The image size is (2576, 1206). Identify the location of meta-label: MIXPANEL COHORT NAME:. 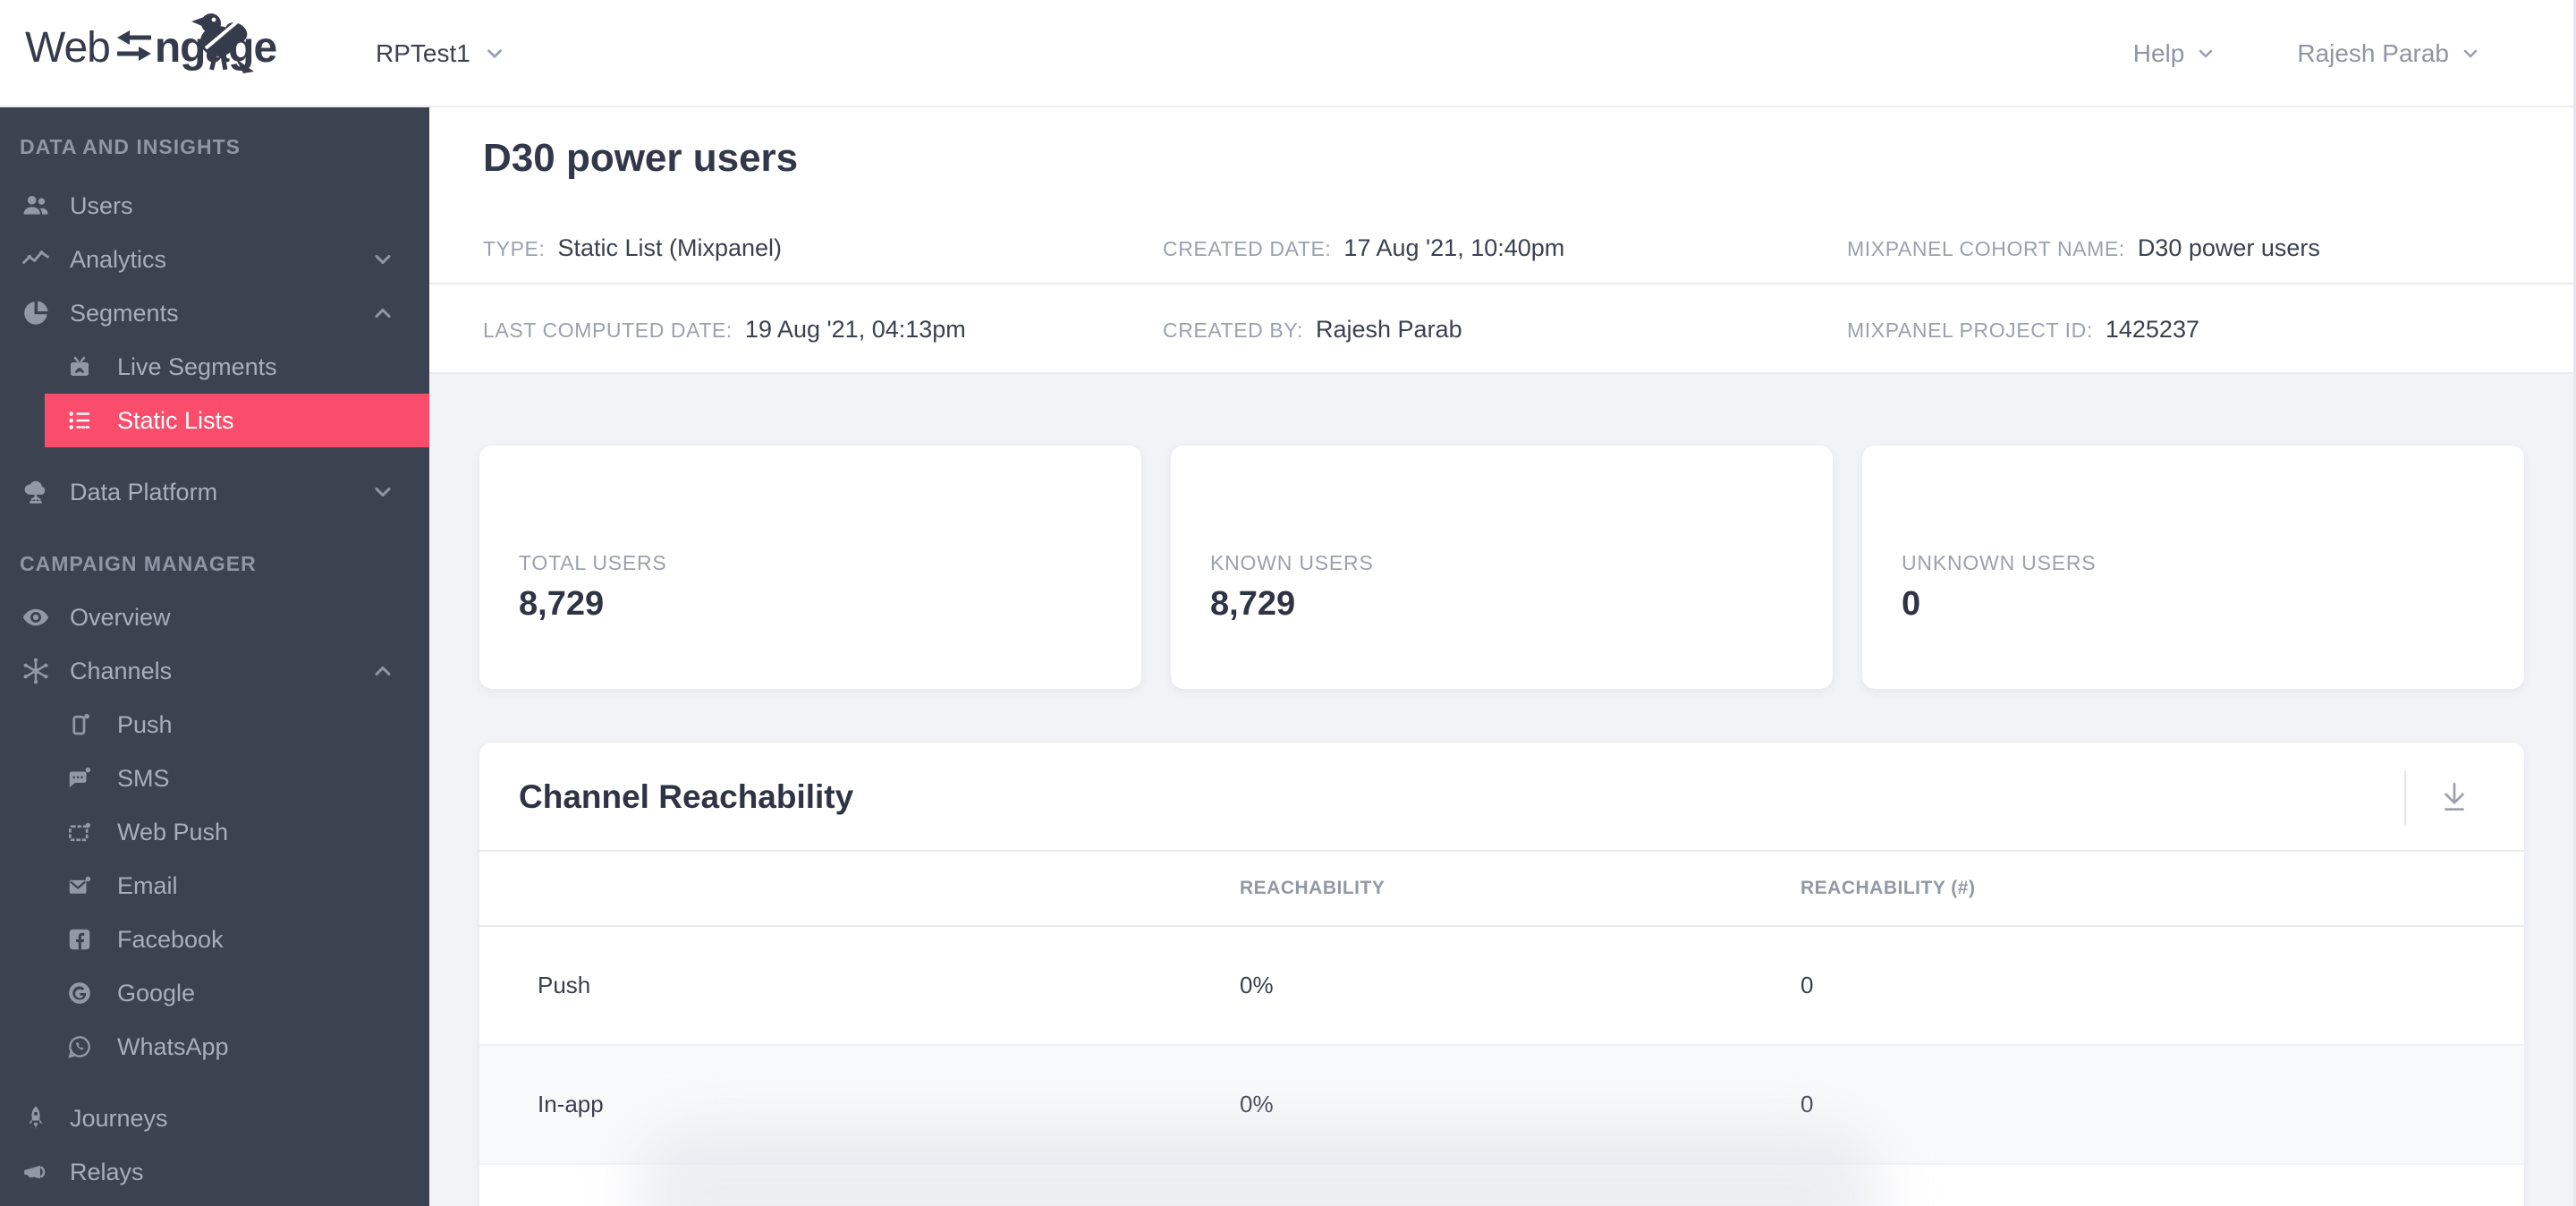
(1986, 248).